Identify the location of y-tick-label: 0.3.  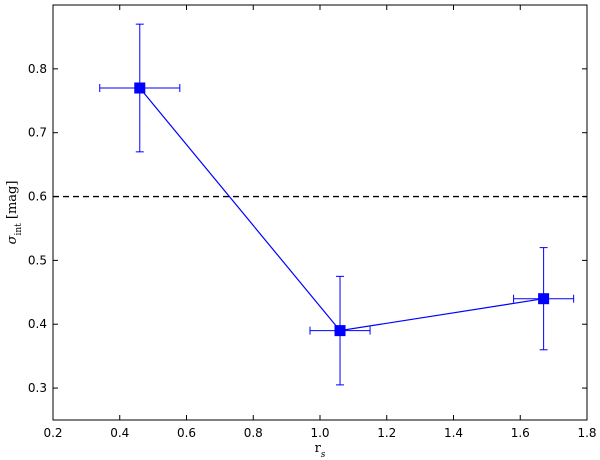
(37, 388).